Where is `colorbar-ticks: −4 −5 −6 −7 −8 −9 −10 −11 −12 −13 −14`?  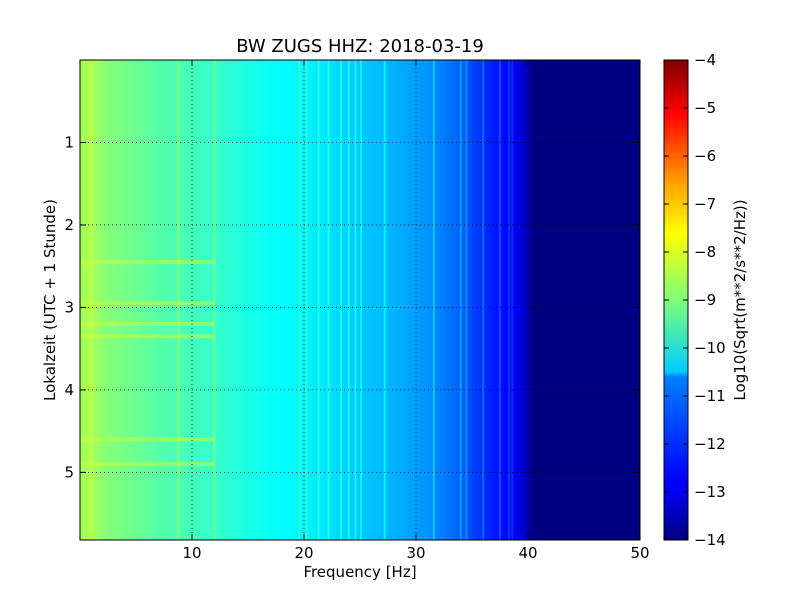 colorbar-ticks: −4 −5 −6 −7 −8 −9 −10 −11 −12 −13 −14 is located at coordinates (695, 300).